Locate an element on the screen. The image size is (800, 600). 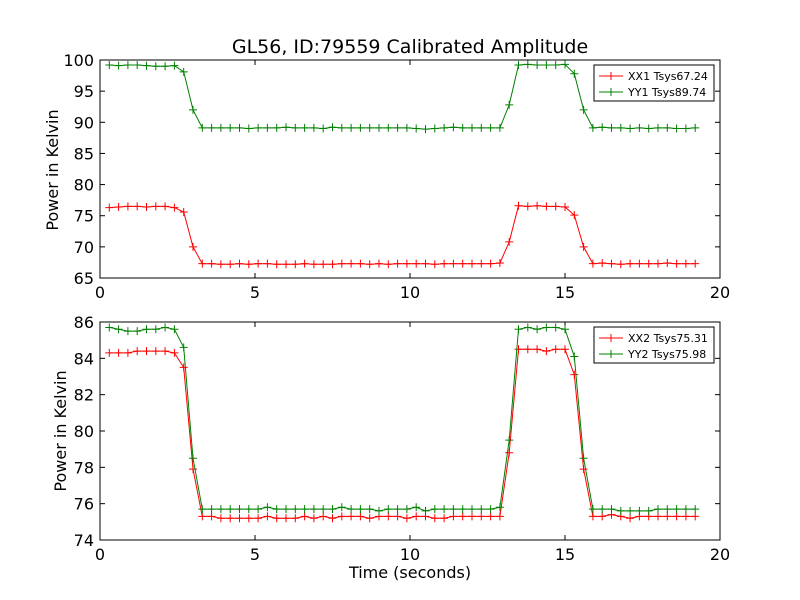
bottom-legend: XX2 Tsys75.31 YY2 Tsys75.98 is located at coordinates (654, 345).